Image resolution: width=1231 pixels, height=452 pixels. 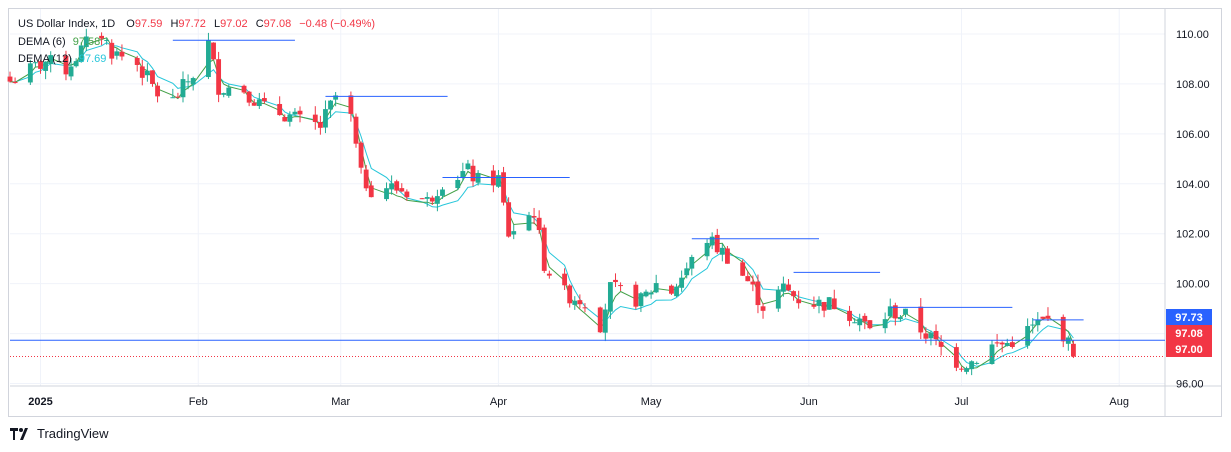 What do you see at coordinates (1193, 85) in the screenshot?
I see `y-tick-label: 108.00` at bounding box center [1193, 85].